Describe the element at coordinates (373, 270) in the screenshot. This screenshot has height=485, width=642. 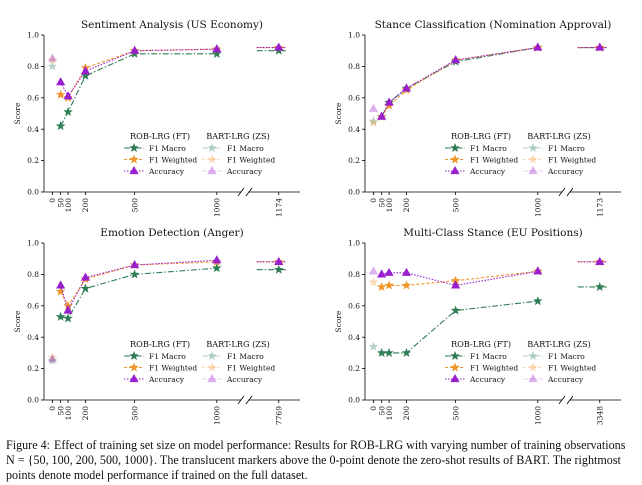
I see `point-zero-shot-accuracy` at that location.